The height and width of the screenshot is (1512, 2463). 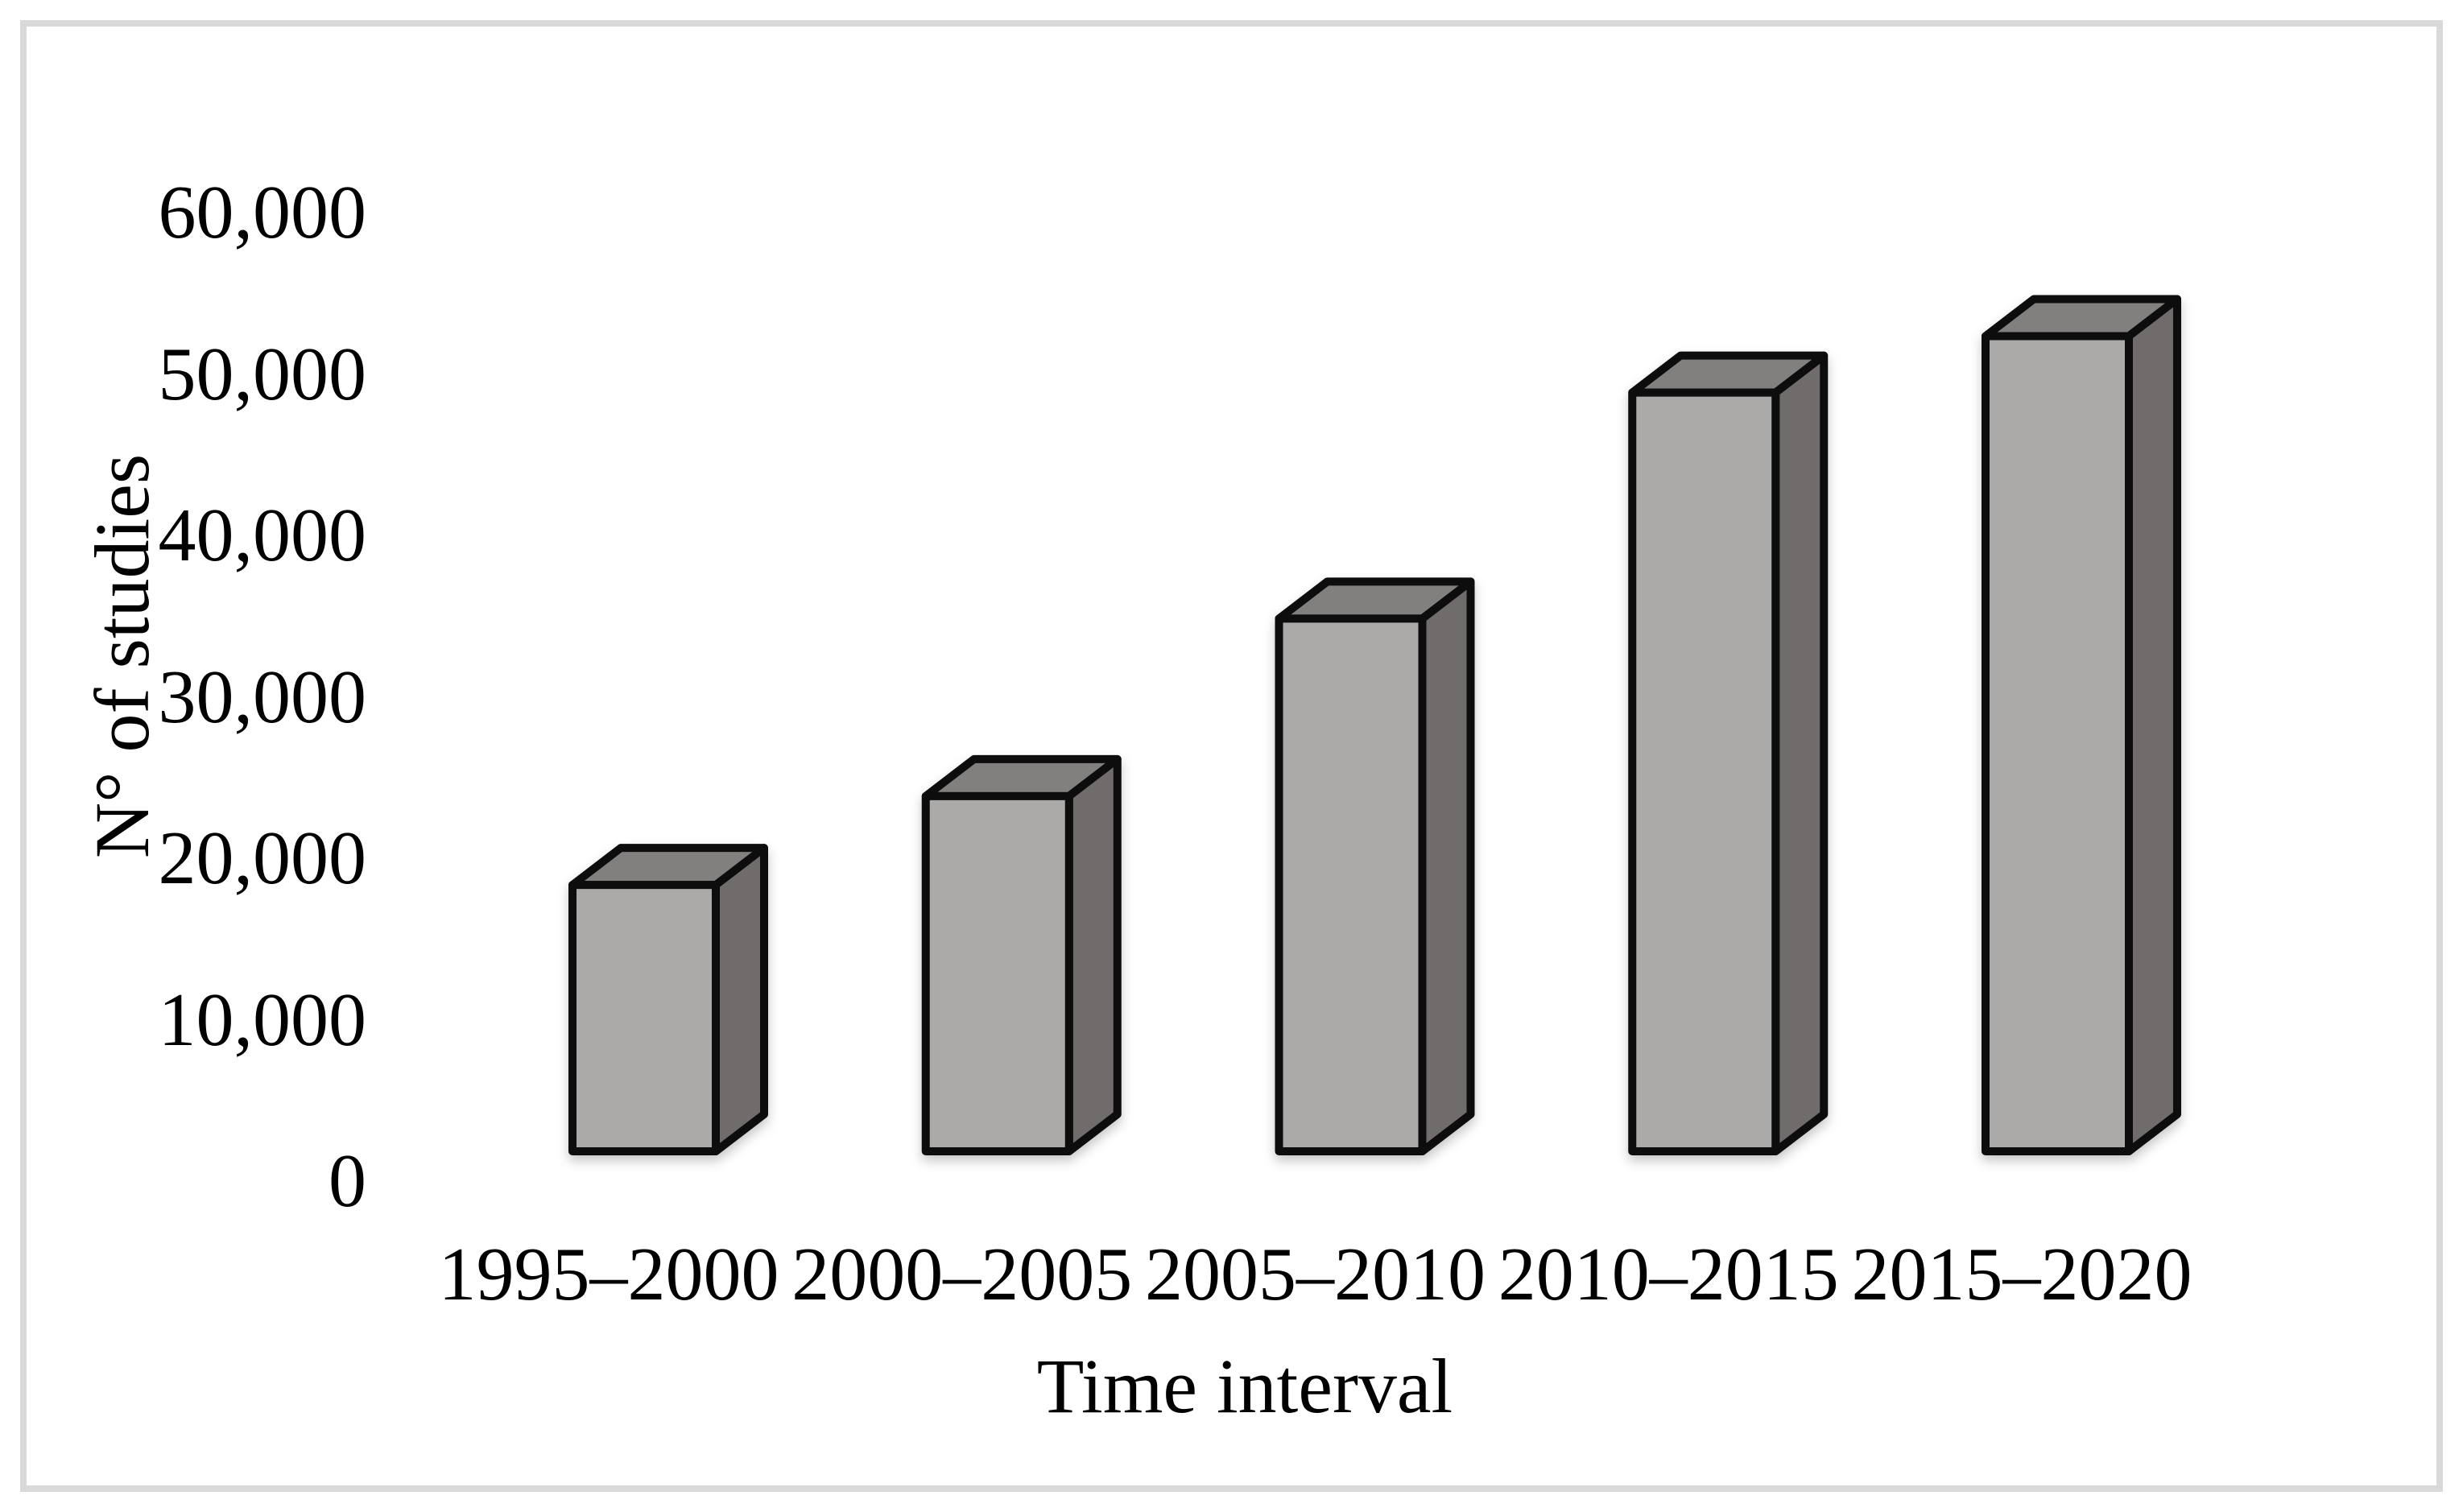 I want to click on y-tick-label-10000: 10,000, so click(x=262, y=1019).